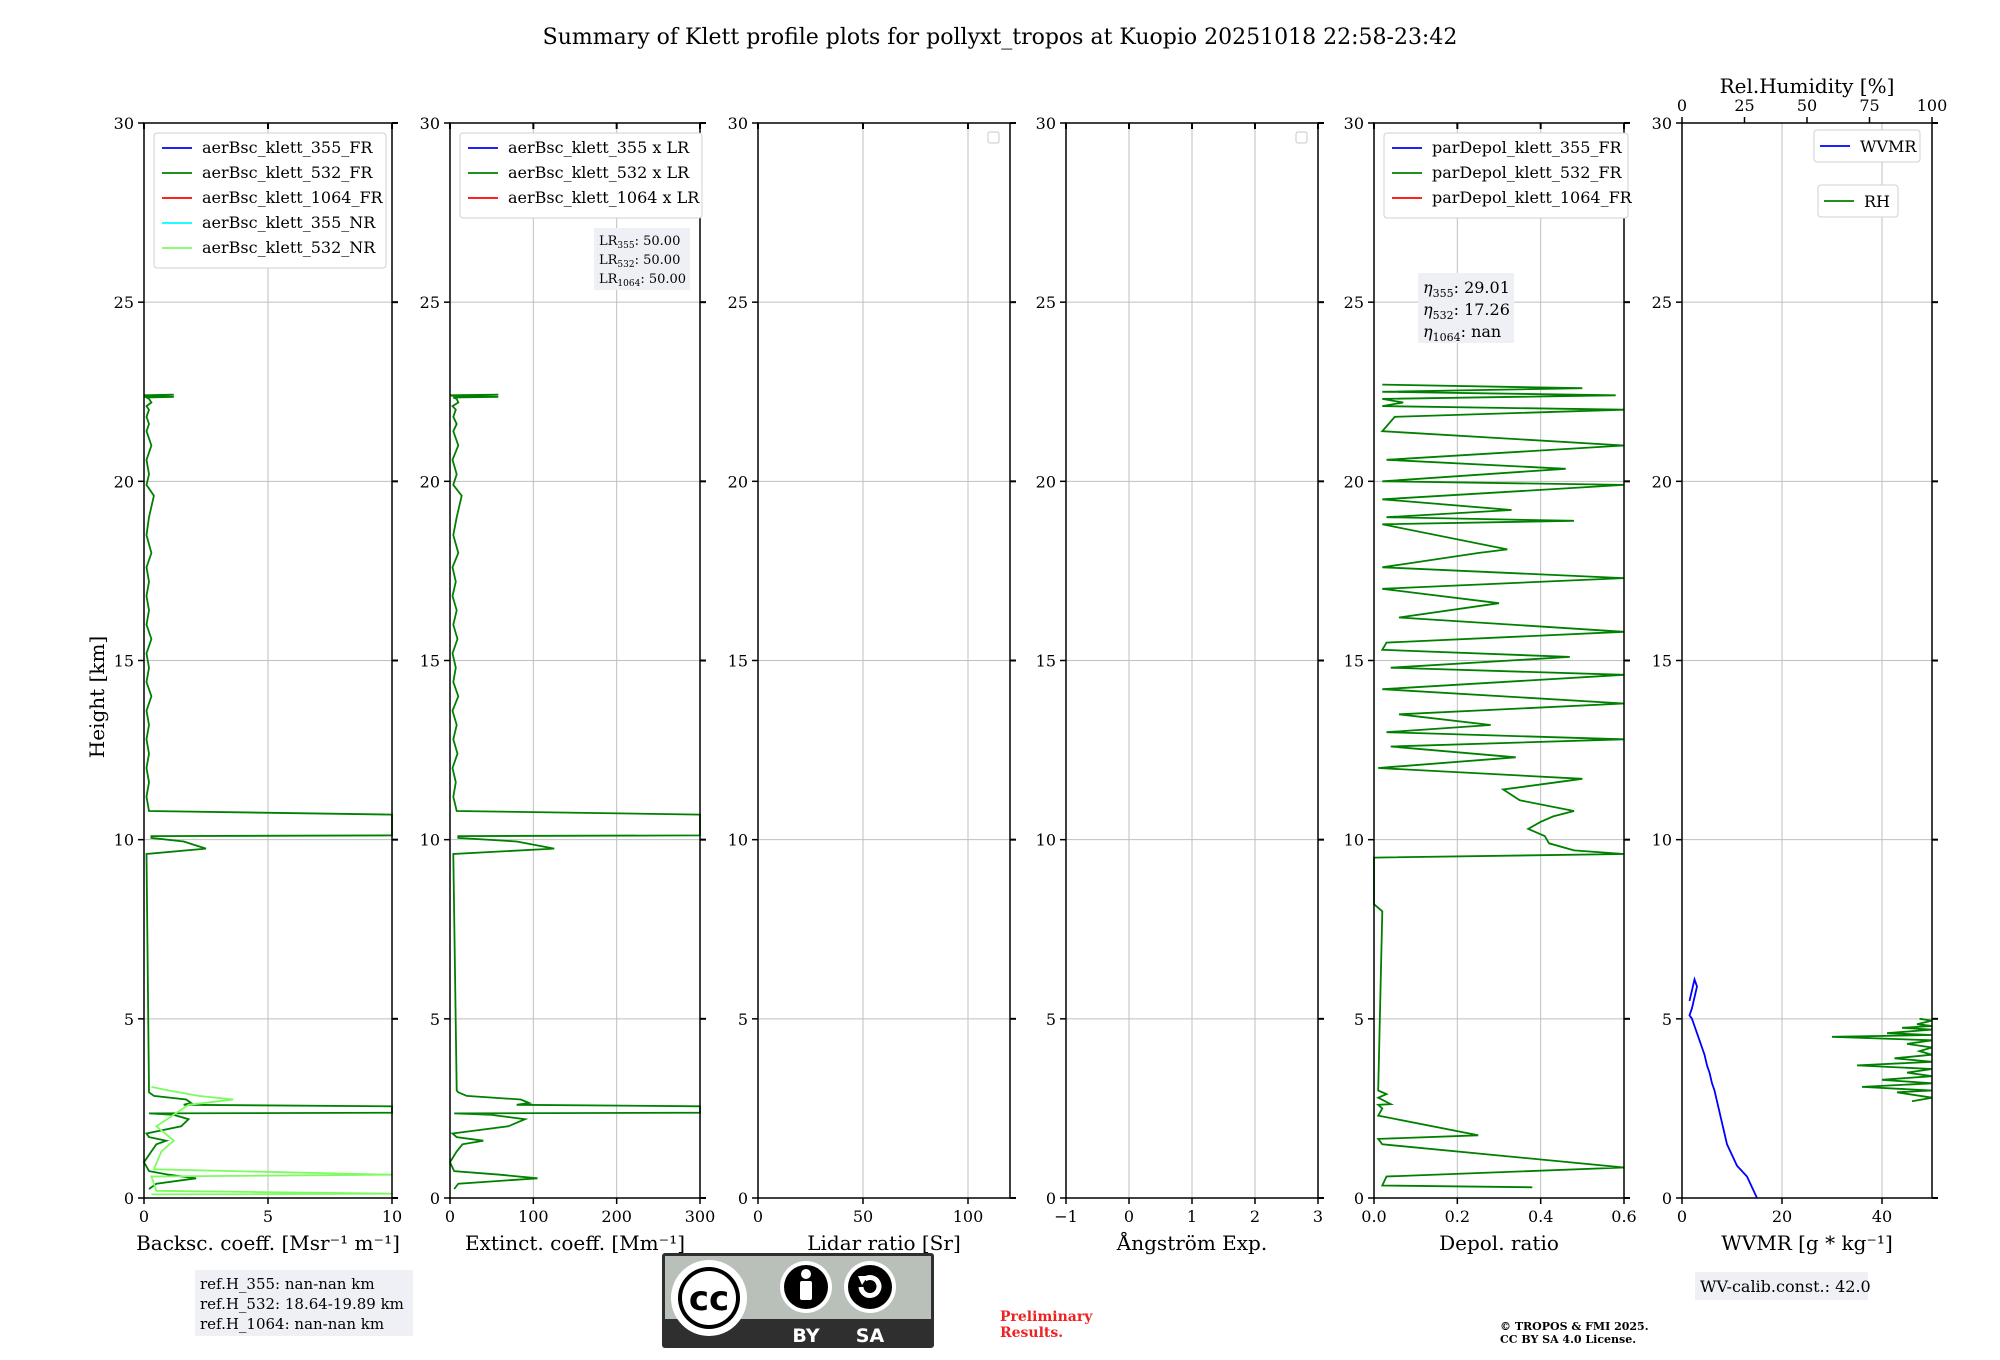 The width and height of the screenshot is (2000, 1360). Describe the element at coordinates (430, 481) in the screenshot. I see `extinction-ytick-label-4: 20` at that location.